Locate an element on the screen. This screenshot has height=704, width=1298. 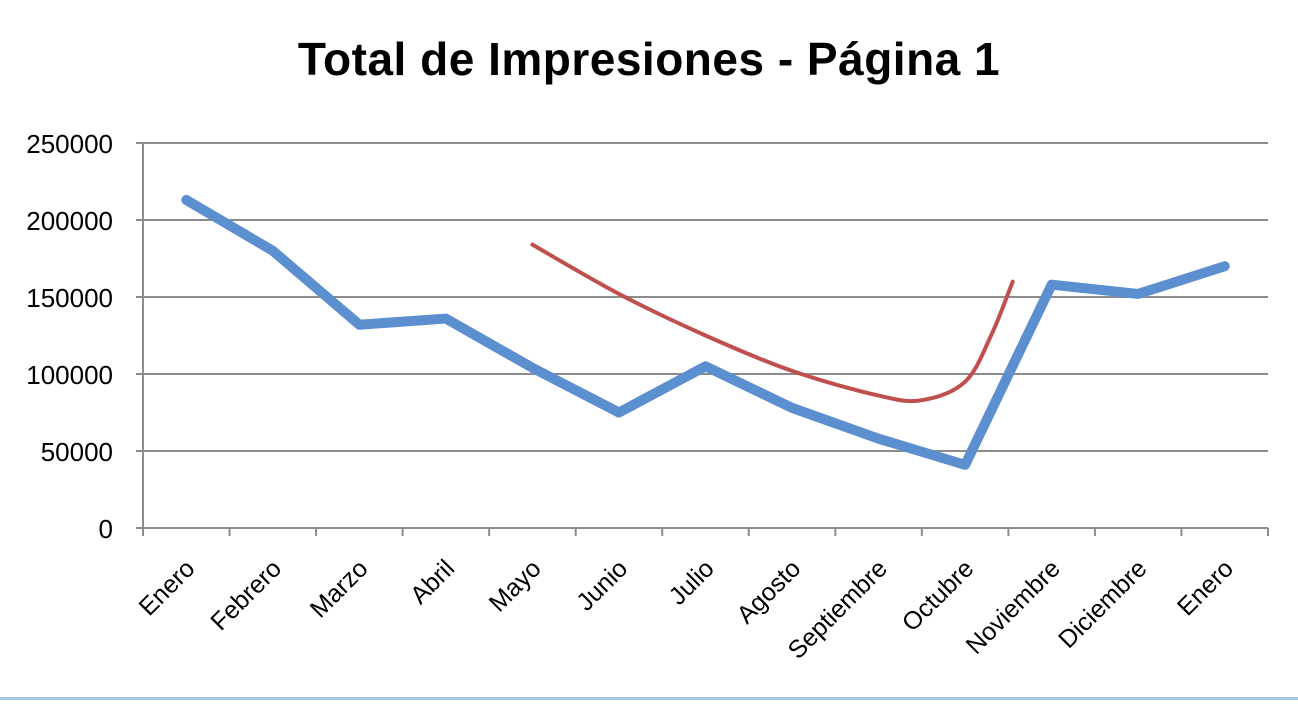
x-tick-label: Abril is located at coordinates (432, 581).